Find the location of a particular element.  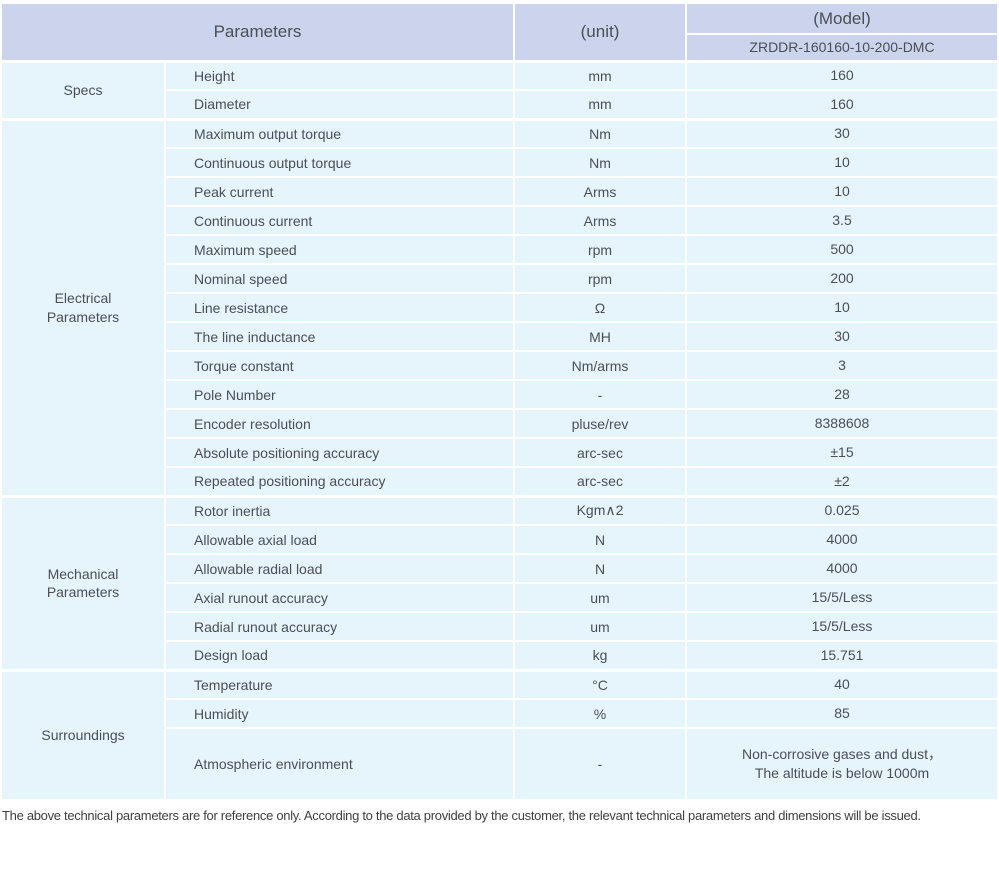

parameter-name-cell: Peak current is located at coordinates (339, 191).